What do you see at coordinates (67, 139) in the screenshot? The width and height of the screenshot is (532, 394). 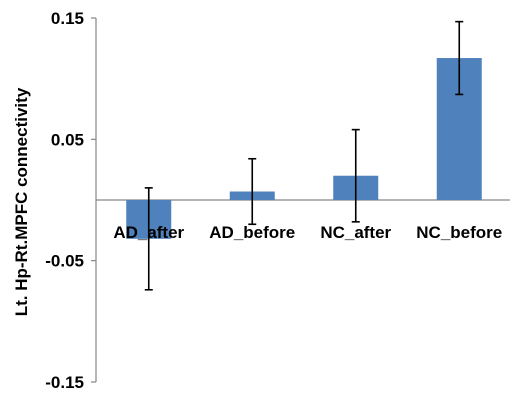 I see `y-tick-label: 0.05` at bounding box center [67, 139].